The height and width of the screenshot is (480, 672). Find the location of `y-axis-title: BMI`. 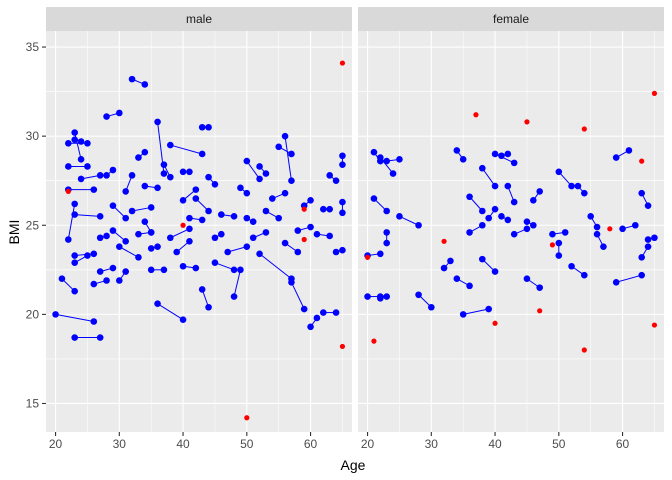

y-axis-title: BMI is located at coordinates (14, 232).